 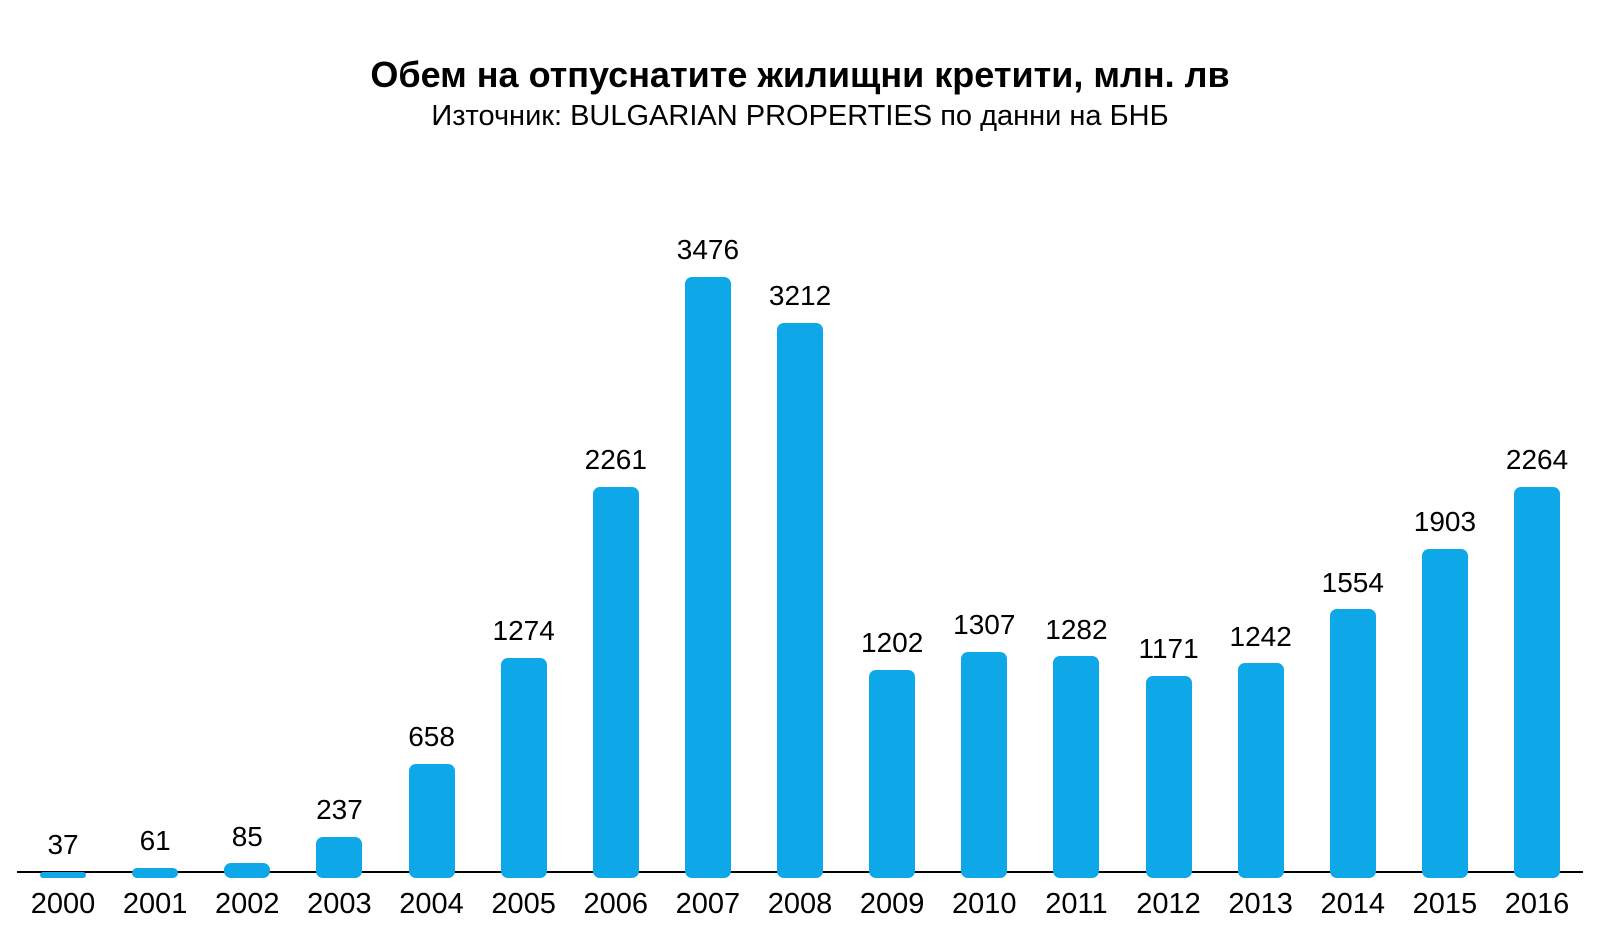 I want to click on year-label: 2007, so click(x=708, y=904).